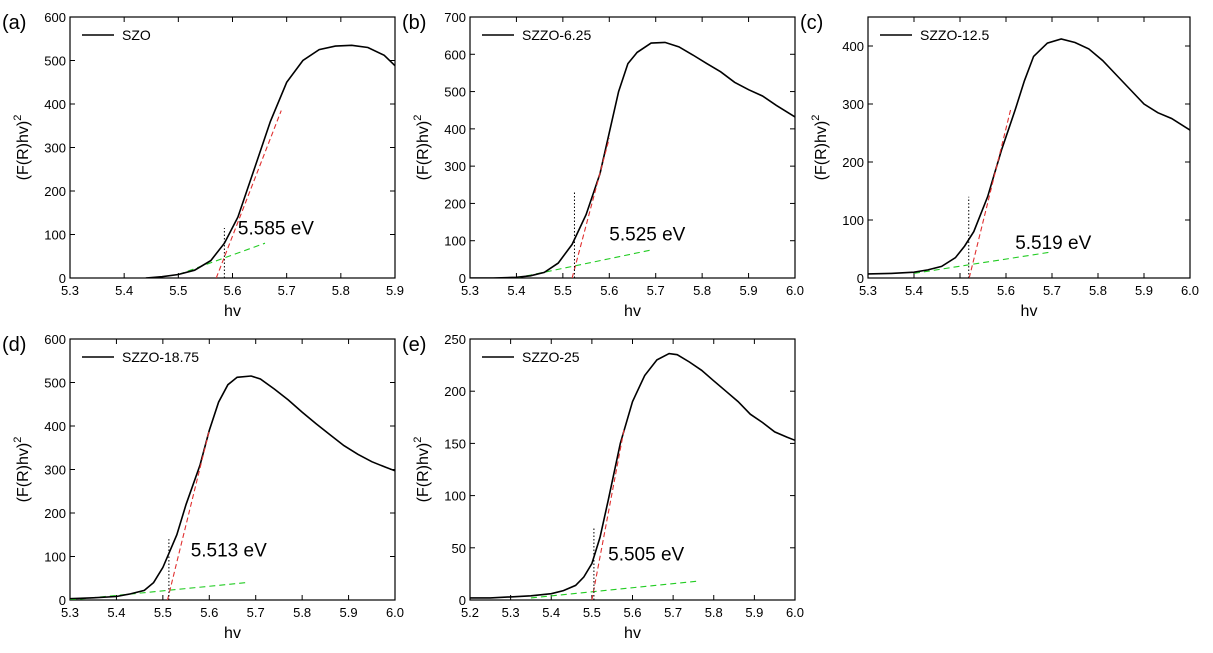 The width and height of the screenshot is (1213, 653). I want to click on legend-label: SZZO-12.5, so click(954, 35).